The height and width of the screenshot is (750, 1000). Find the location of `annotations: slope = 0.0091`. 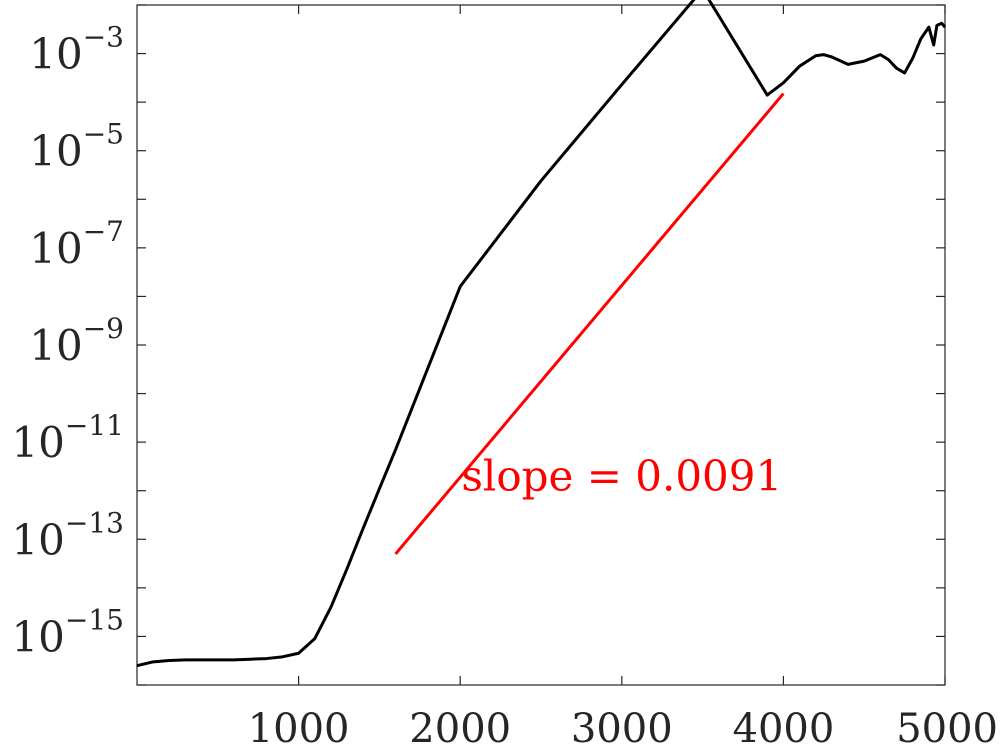

annotations: slope = 0.0091 is located at coordinates (621, 476).